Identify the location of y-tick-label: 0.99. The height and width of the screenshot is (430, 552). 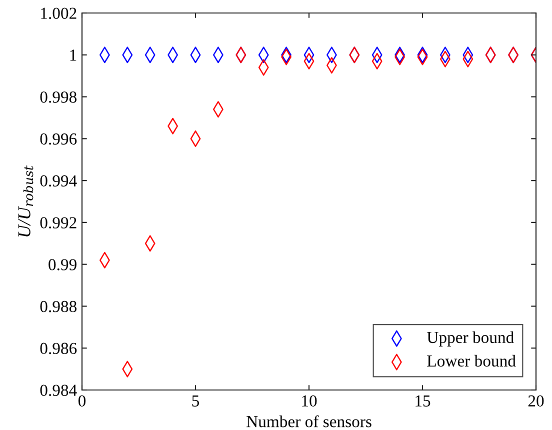
(62, 264).